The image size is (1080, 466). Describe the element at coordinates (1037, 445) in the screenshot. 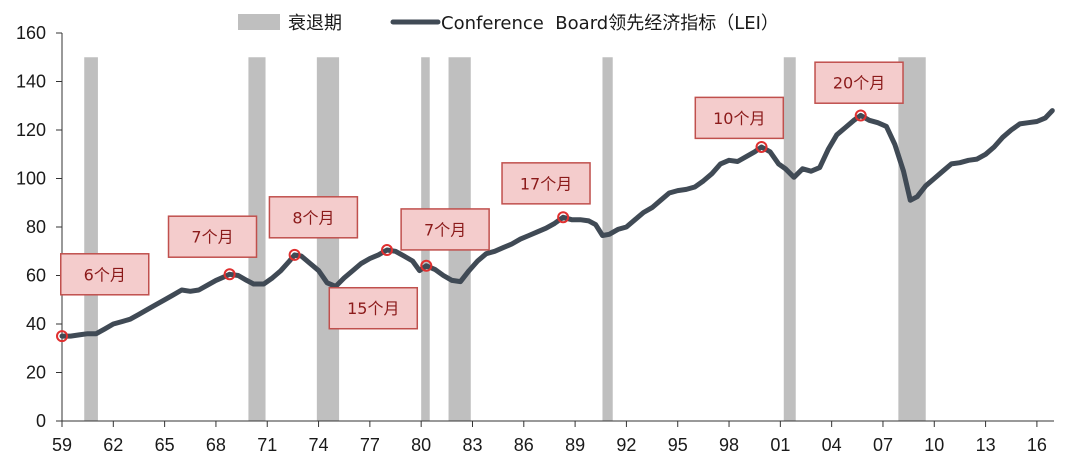

I see `x-tick-label: 16` at that location.